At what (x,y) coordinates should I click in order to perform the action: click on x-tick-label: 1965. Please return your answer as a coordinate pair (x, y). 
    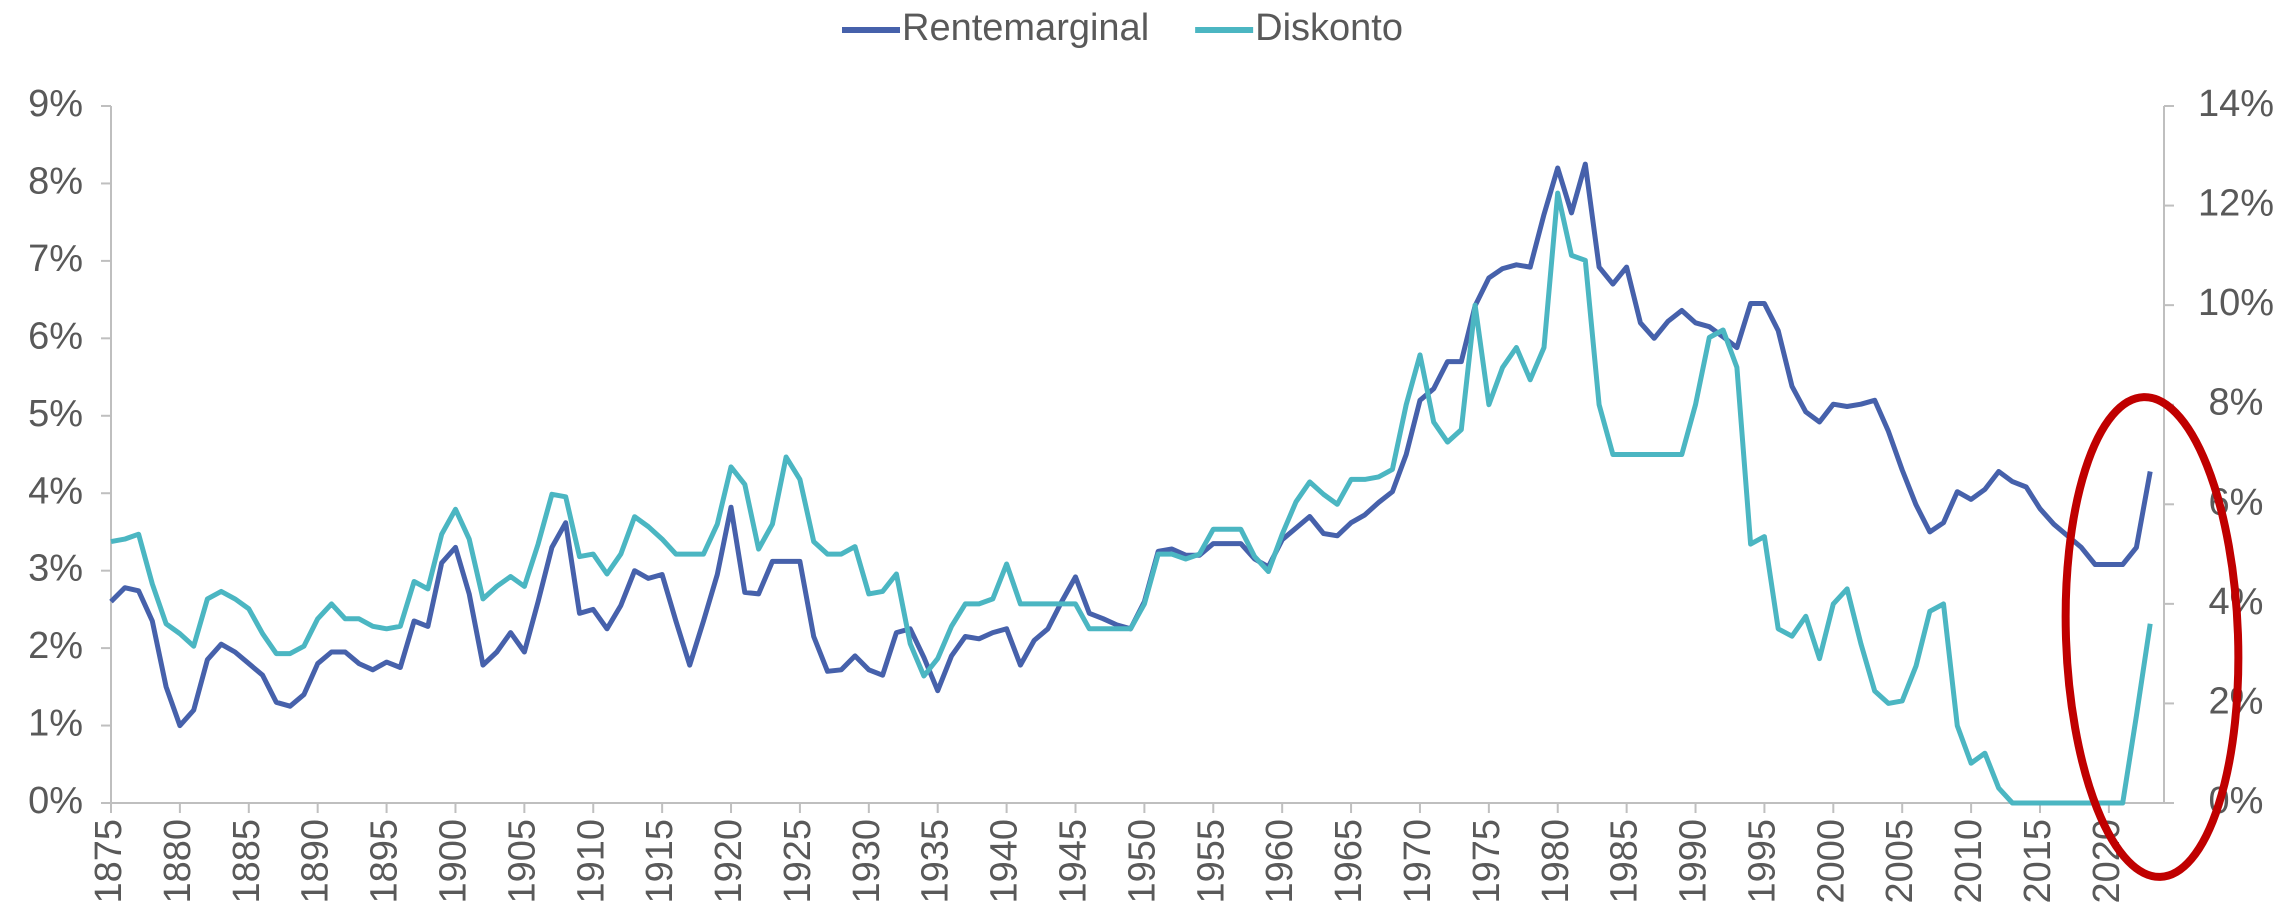
    Looking at the image, I should click on (1349, 861).